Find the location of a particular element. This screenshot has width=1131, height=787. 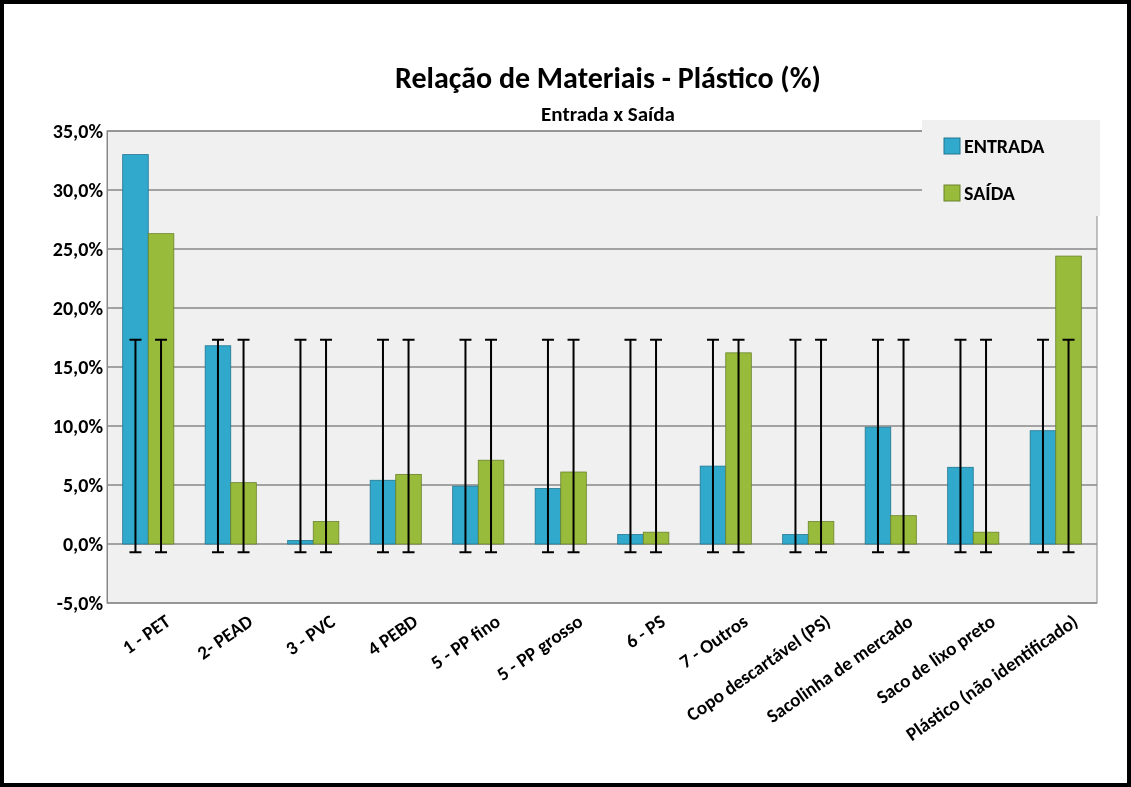

y-tick-label: 15,0% is located at coordinates (78, 366).